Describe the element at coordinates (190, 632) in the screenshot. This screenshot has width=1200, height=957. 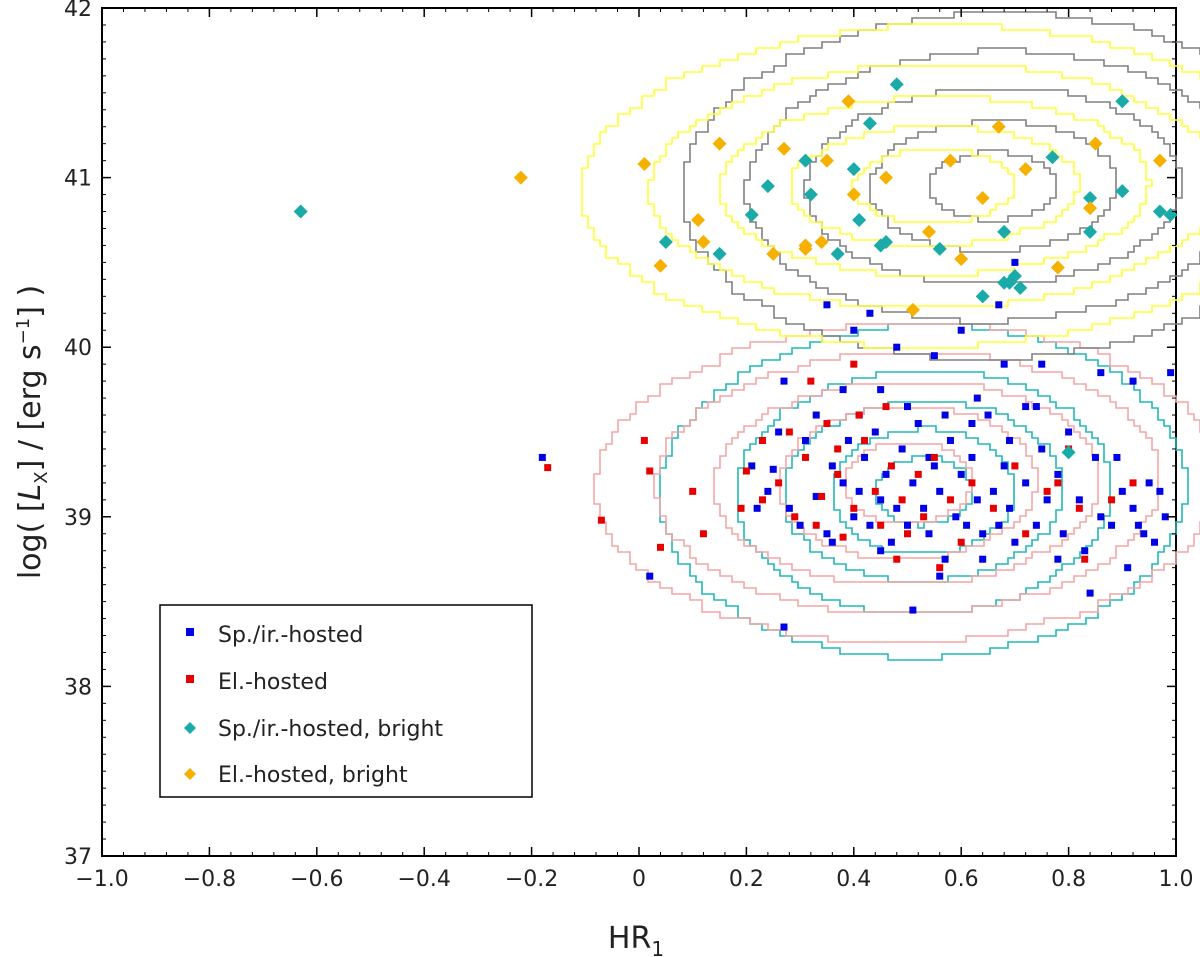
I see `legend-marker-sp-hosted` at that location.